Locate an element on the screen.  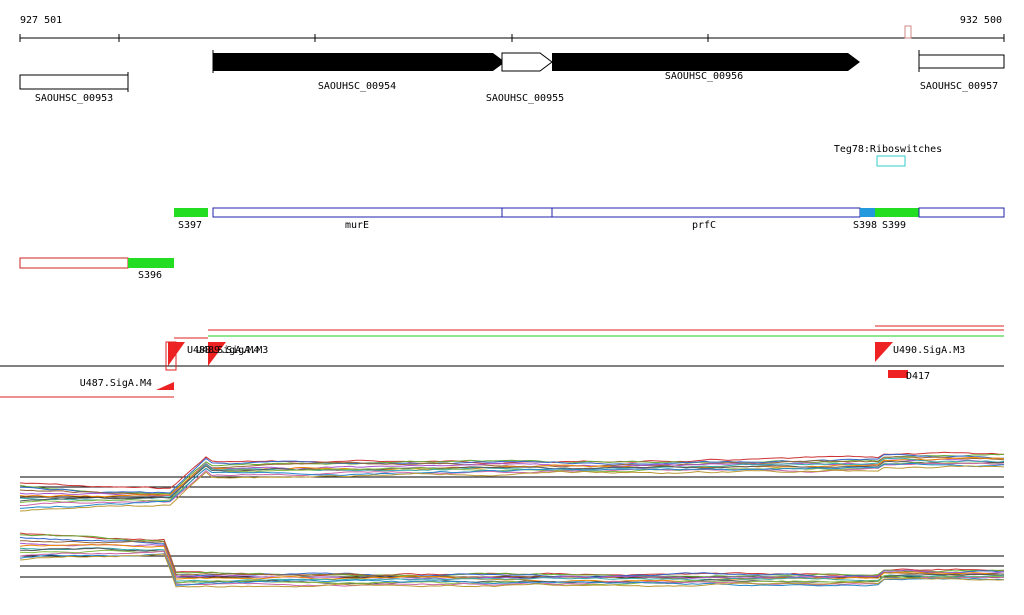
promoter-label: U489.SigA.M3 is located at coordinates (232, 350).